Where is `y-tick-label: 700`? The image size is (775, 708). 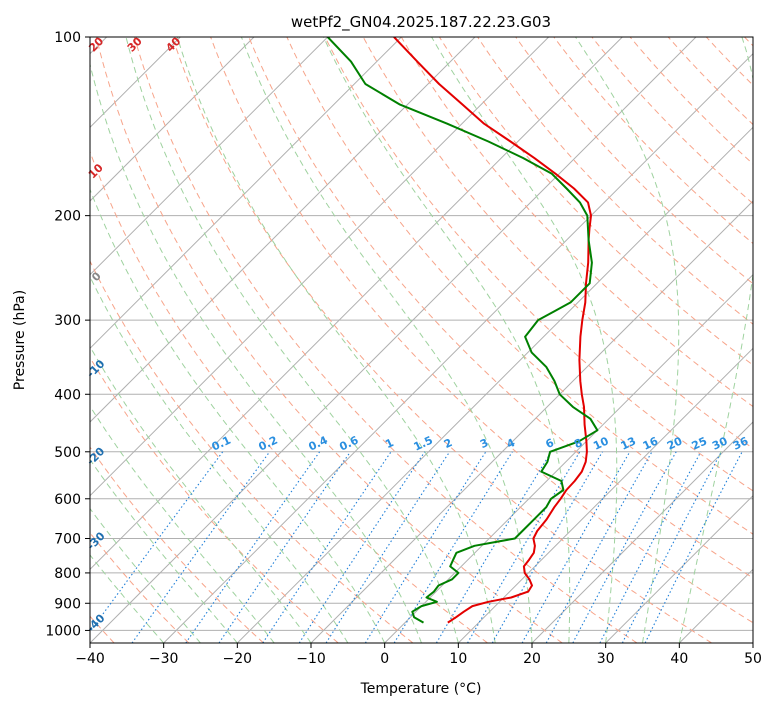
y-tick-label: 700 is located at coordinates (67, 540).